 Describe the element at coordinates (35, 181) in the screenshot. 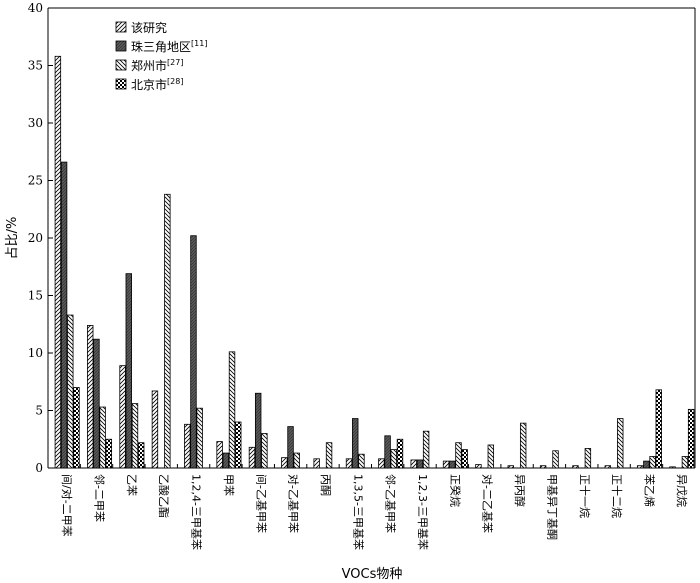

I see `y-tick-label: 25` at that location.